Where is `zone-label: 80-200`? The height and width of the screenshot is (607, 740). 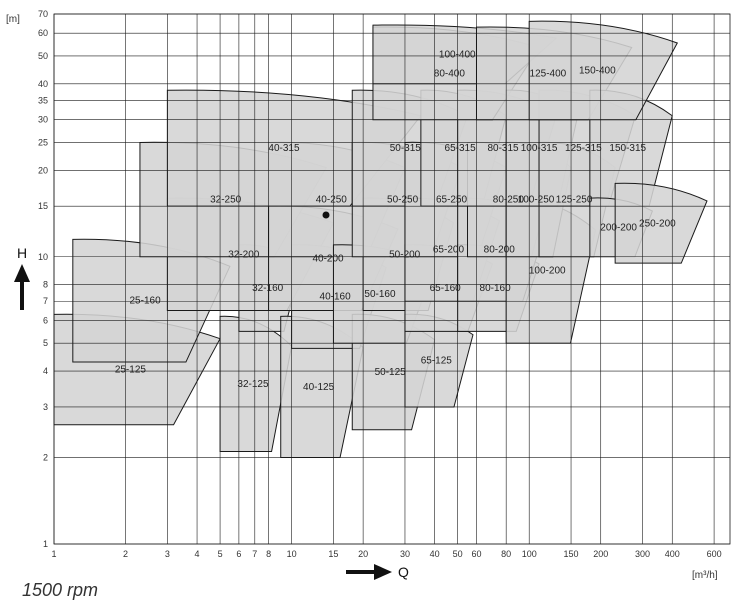 zone-label: 80-200 is located at coordinates (500, 250).